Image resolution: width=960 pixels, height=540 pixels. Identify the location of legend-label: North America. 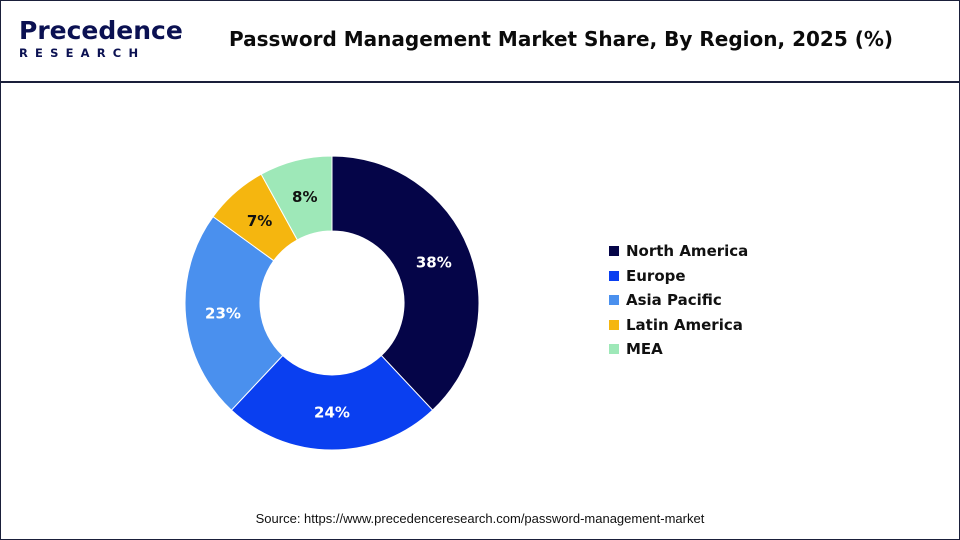
(687, 251).